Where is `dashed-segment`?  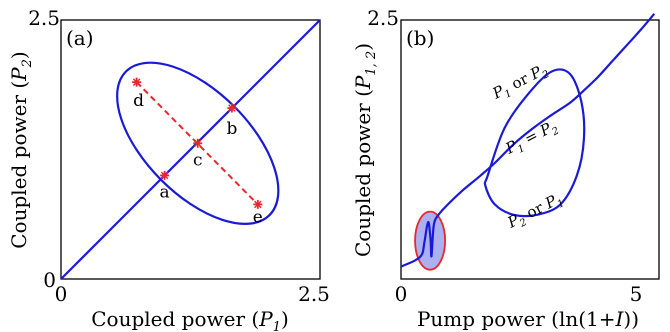
dashed-segment is located at coordinates (197, 143).